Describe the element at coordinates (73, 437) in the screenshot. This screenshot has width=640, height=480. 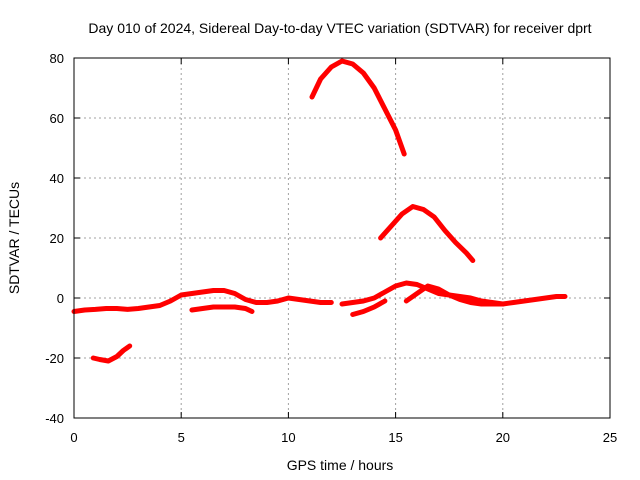
I see `x-tick-label: 0` at that location.